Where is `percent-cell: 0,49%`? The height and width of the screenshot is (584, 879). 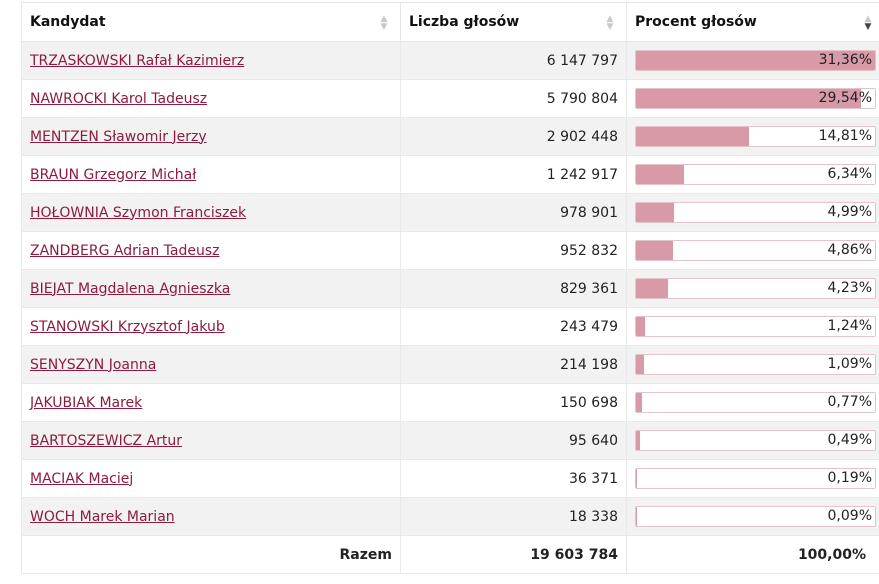 percent-cell: 0,49% is located at coordinates (752, 440).